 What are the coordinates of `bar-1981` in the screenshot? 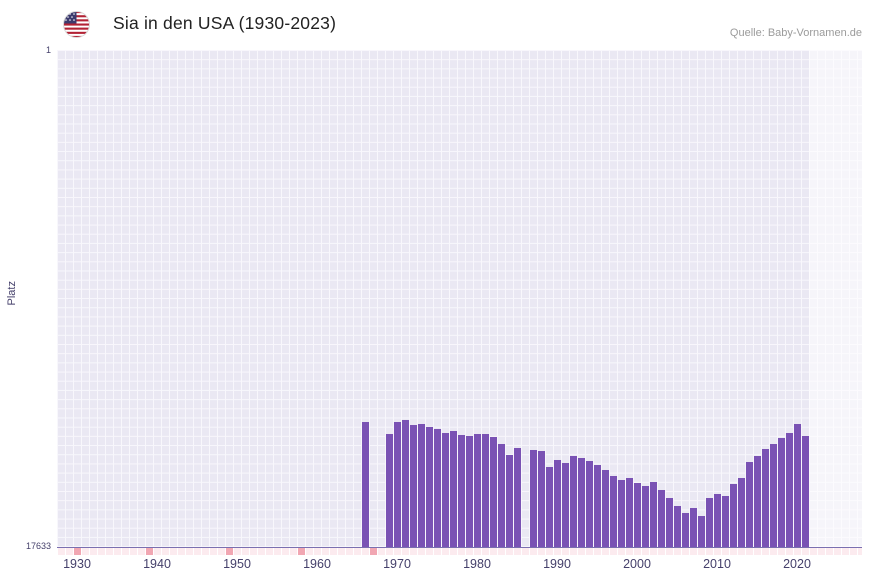 It's located at (485, 490).